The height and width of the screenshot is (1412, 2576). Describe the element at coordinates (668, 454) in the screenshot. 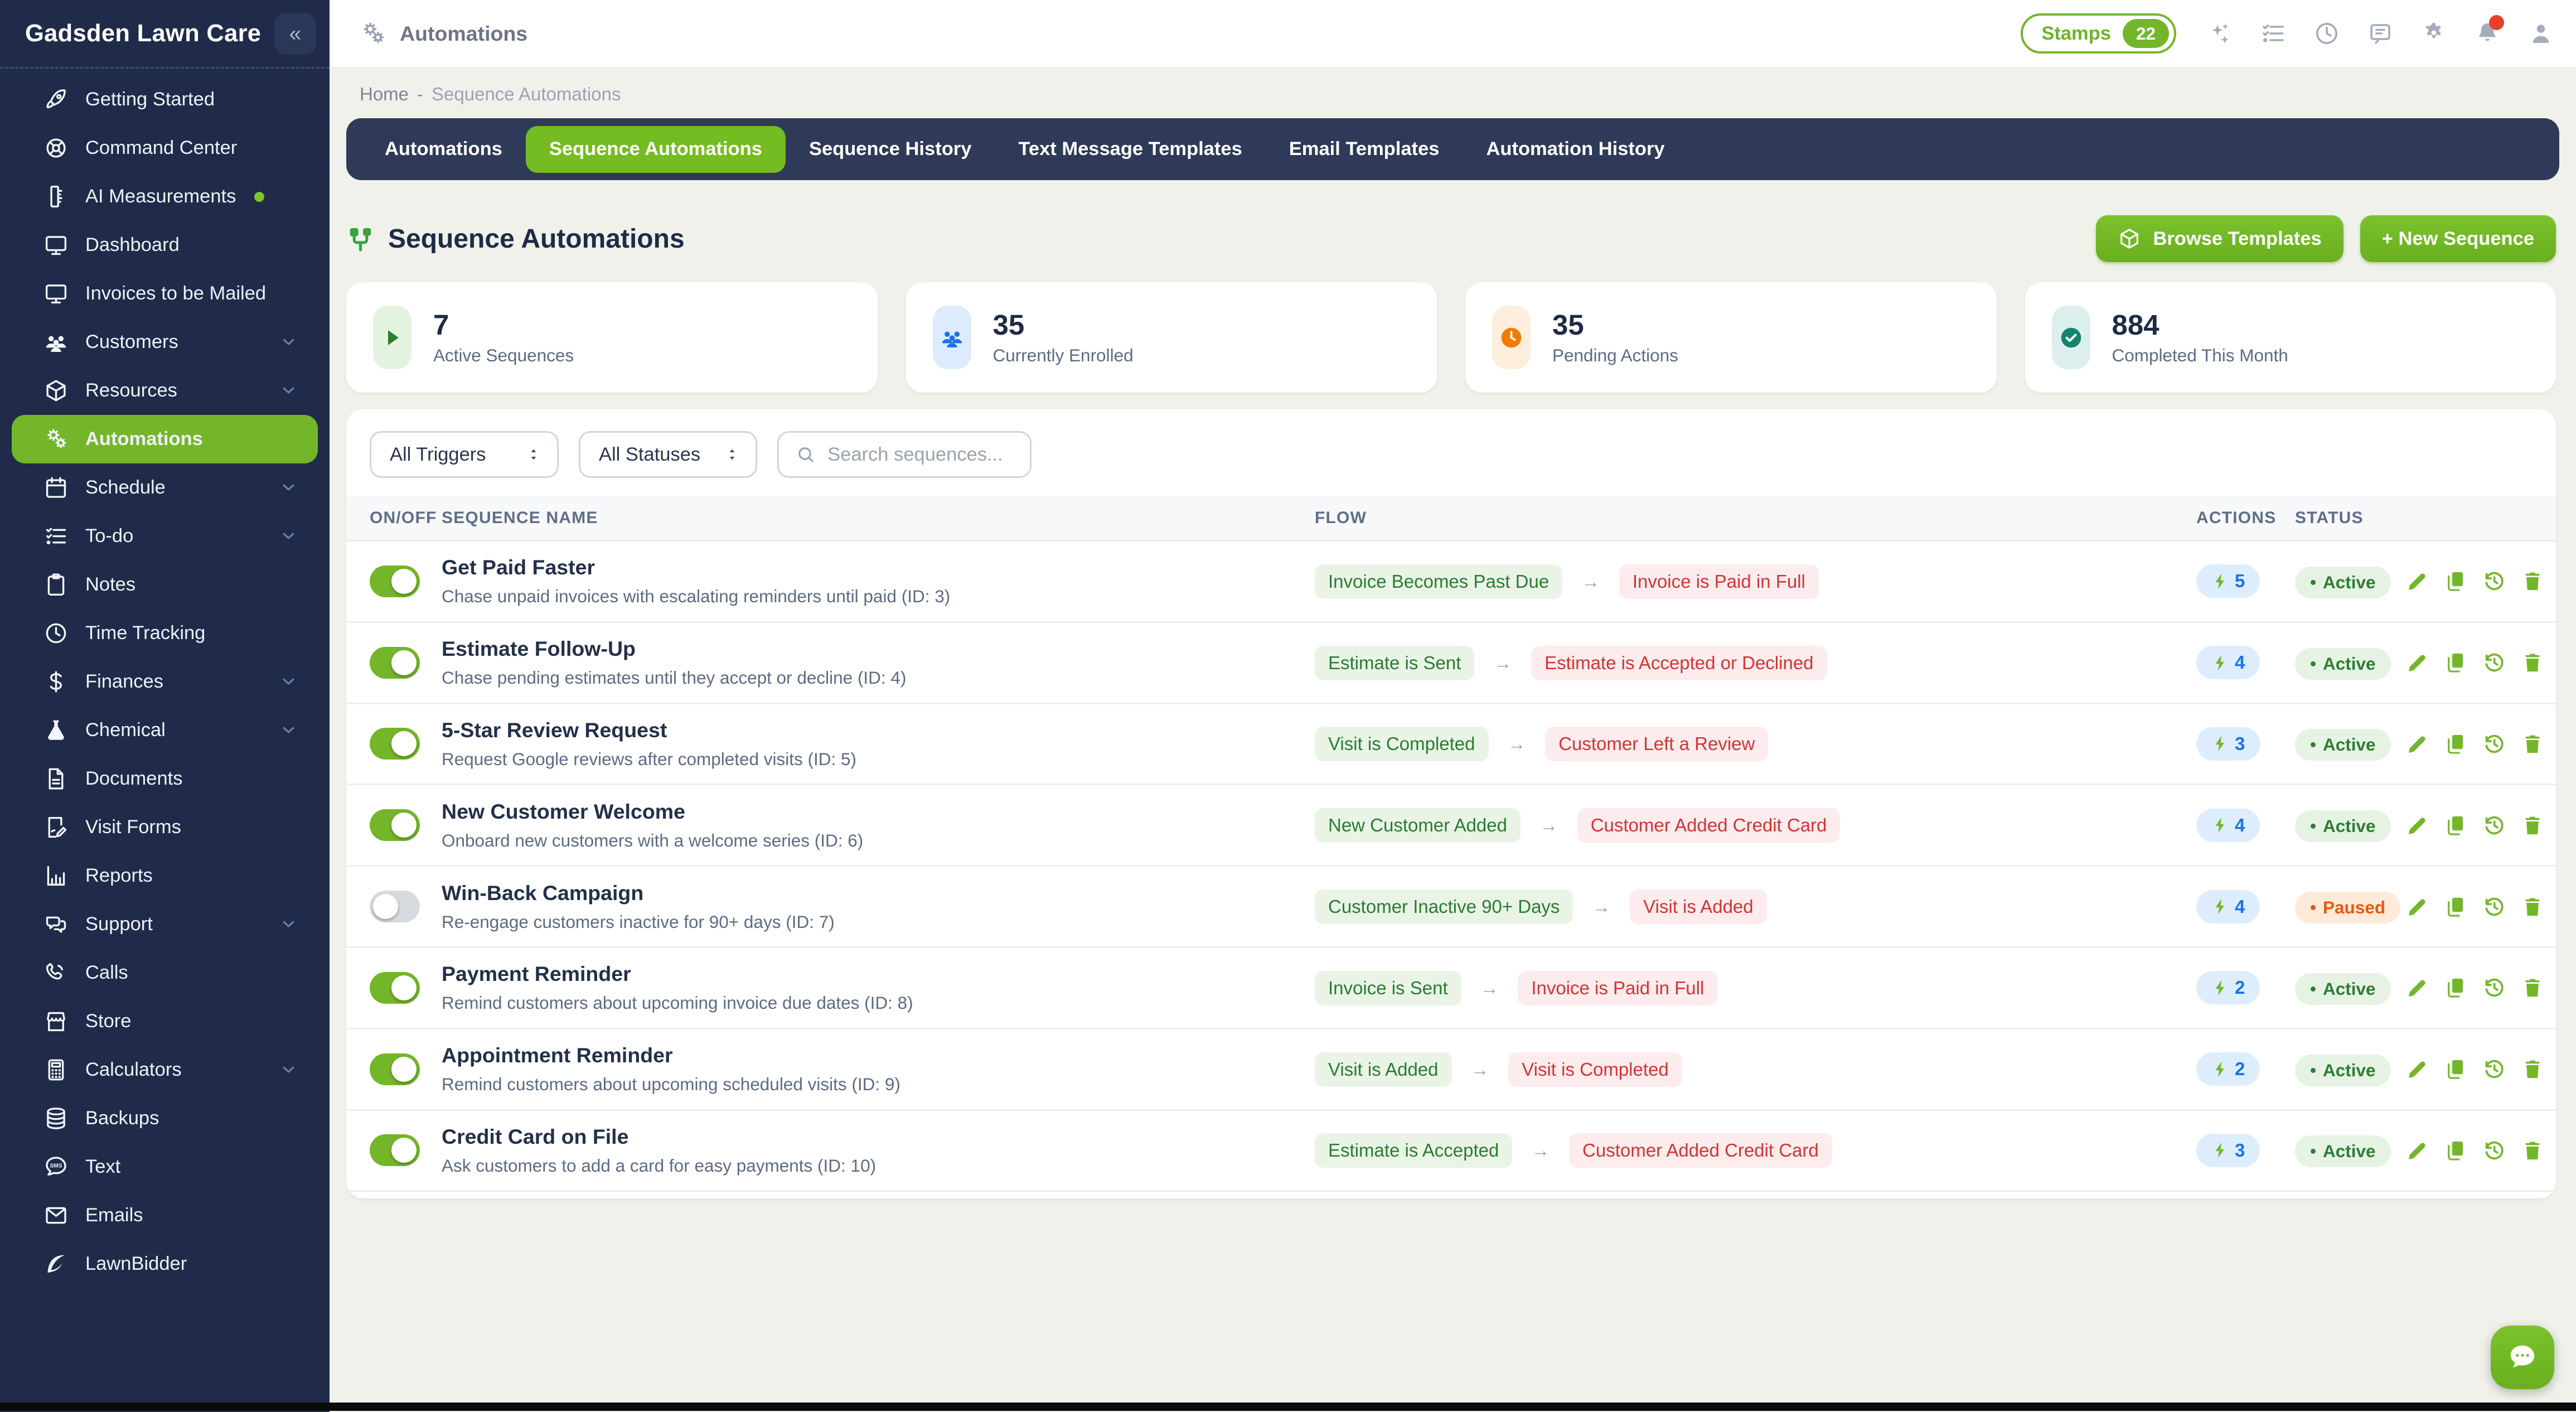

I see `status-filter: All Statuses` at that location.